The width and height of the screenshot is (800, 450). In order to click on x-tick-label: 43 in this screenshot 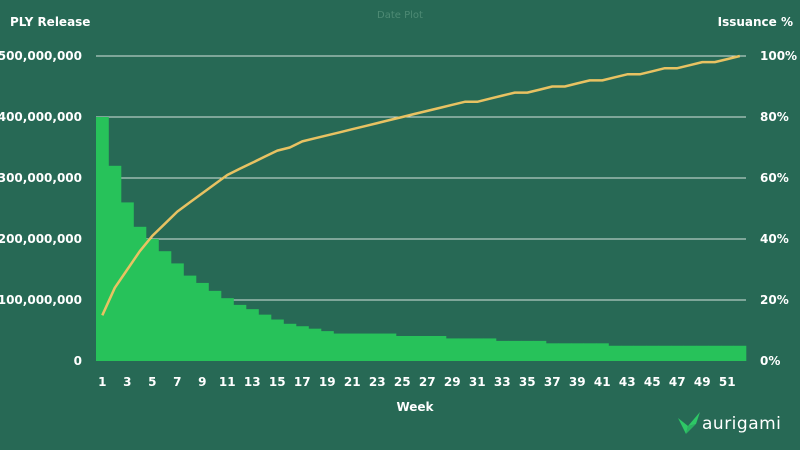, I will do `click(627, 382)`.